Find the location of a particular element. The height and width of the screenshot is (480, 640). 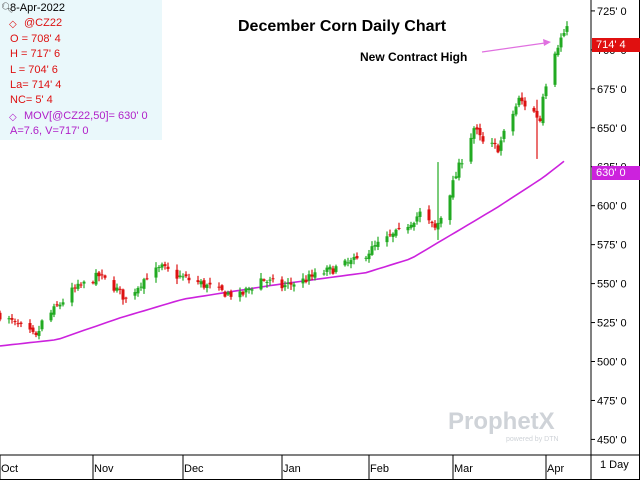

x-tick-label: Mar is located at coordinates (463, 469).